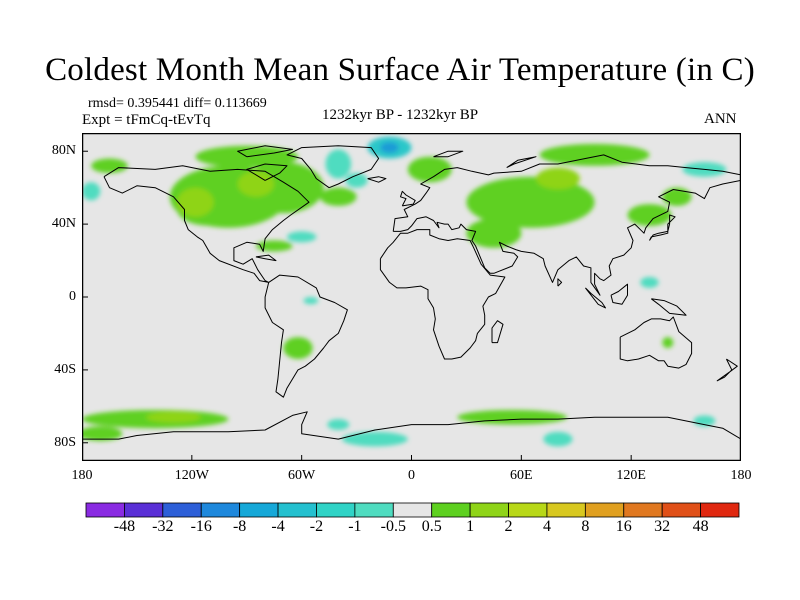 The width and height of the screenshot is (800, 600). I want to click on colorbar-level-label: -48, so click(124, 526).